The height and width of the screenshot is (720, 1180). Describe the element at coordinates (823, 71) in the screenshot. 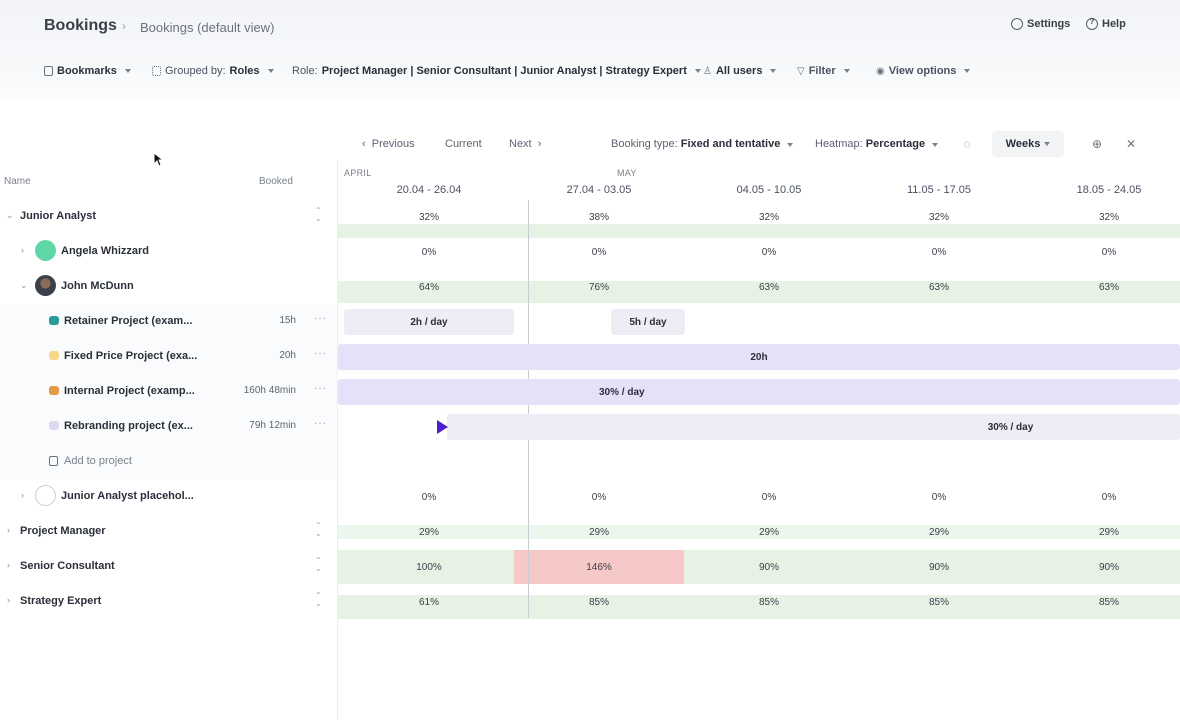

I see `filter-button: ▽ Filter` at that location.